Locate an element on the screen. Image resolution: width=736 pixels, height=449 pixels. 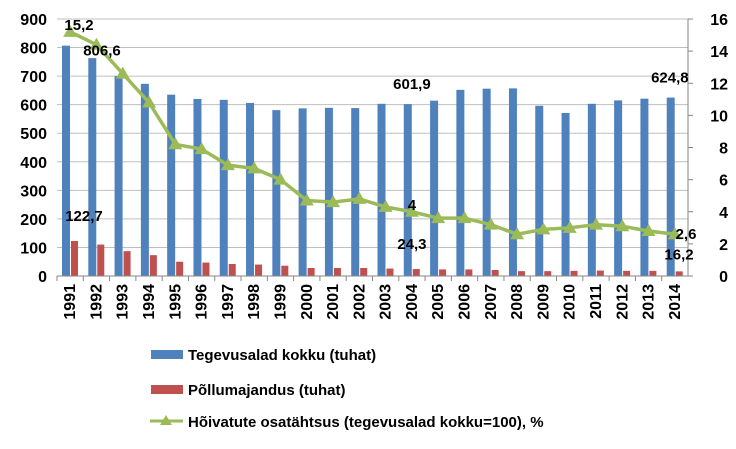
data-label: 4 is located at coordinates (412, 205).